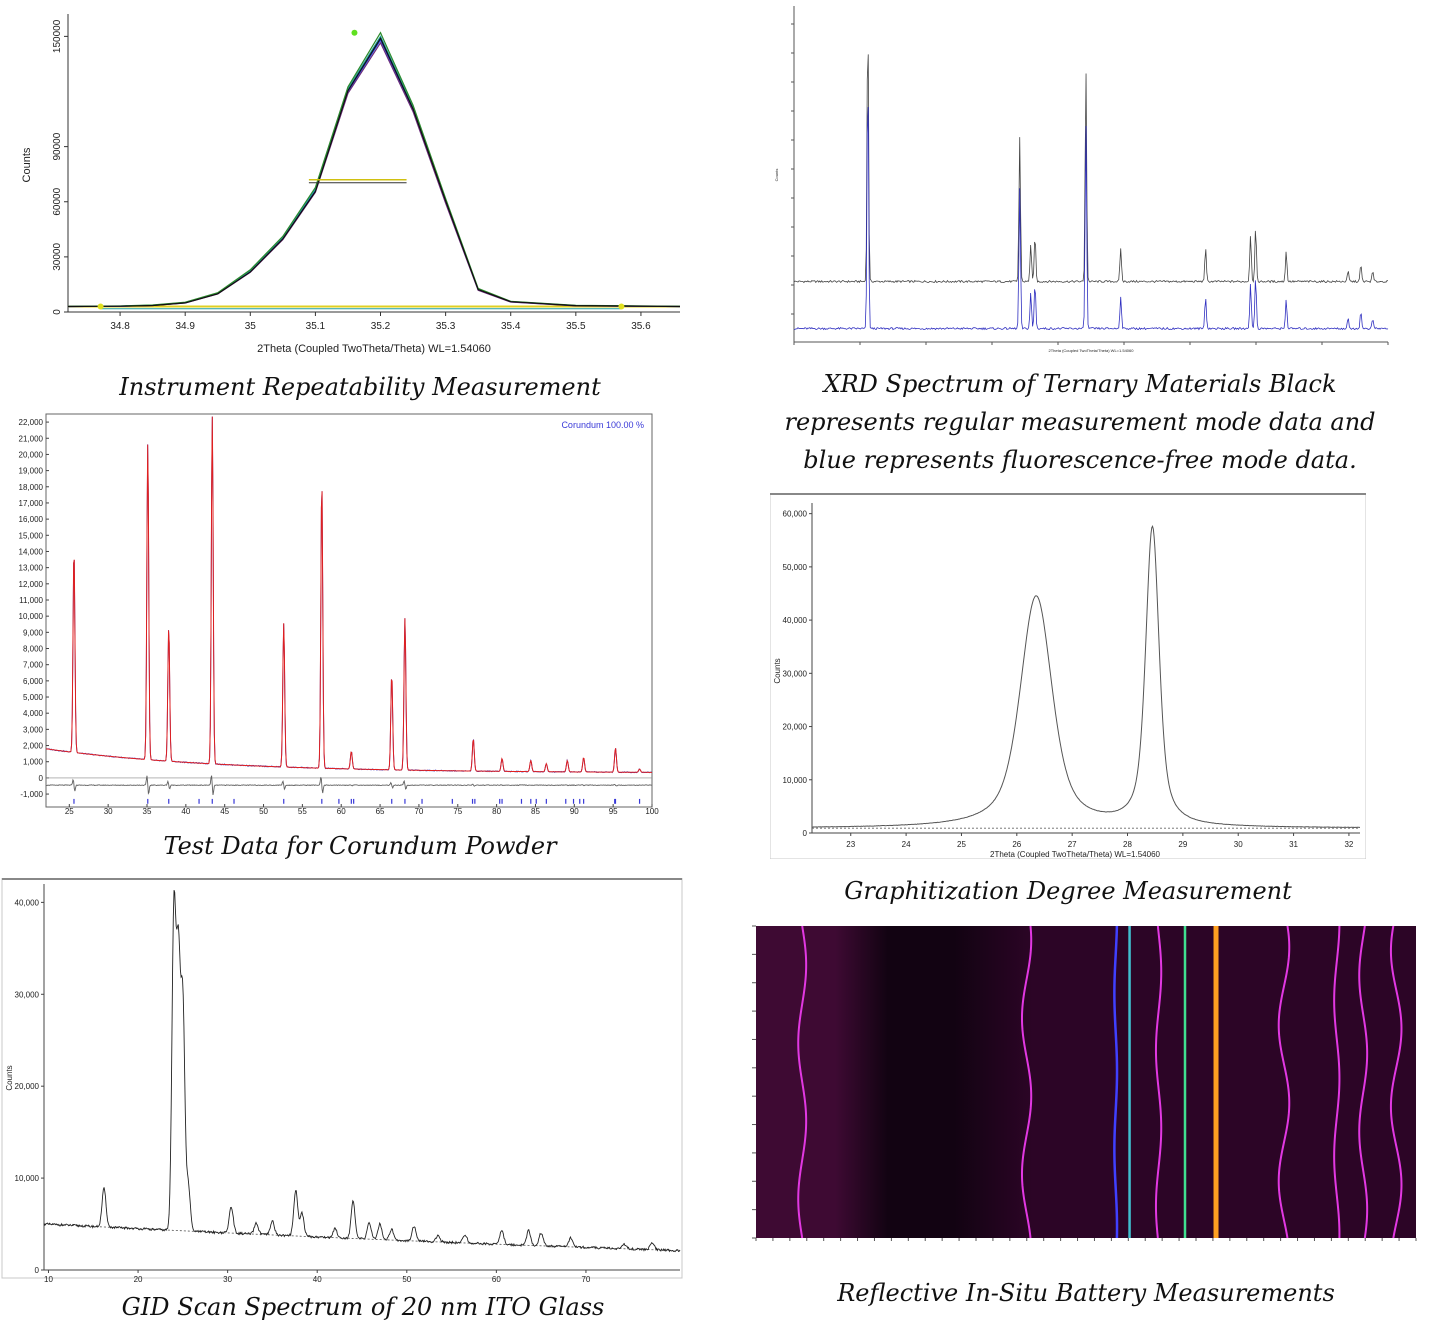 This screenshot has width=1438, height=1326. I want to click on x-tick-label: 10, so click(48, 1279).